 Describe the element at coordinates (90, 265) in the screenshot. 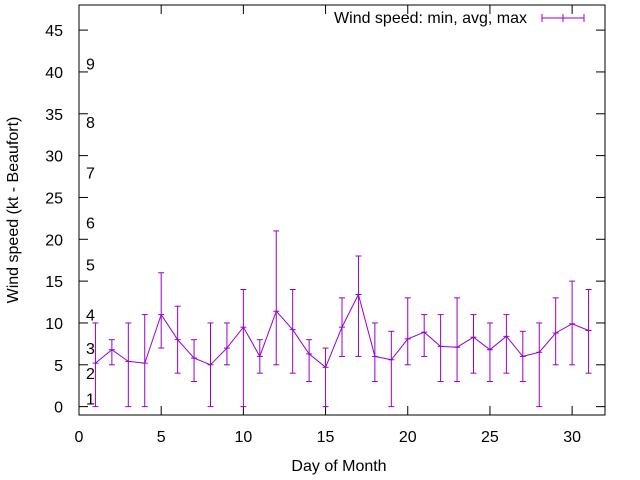

I see `beaufort-label: 5` at that location.